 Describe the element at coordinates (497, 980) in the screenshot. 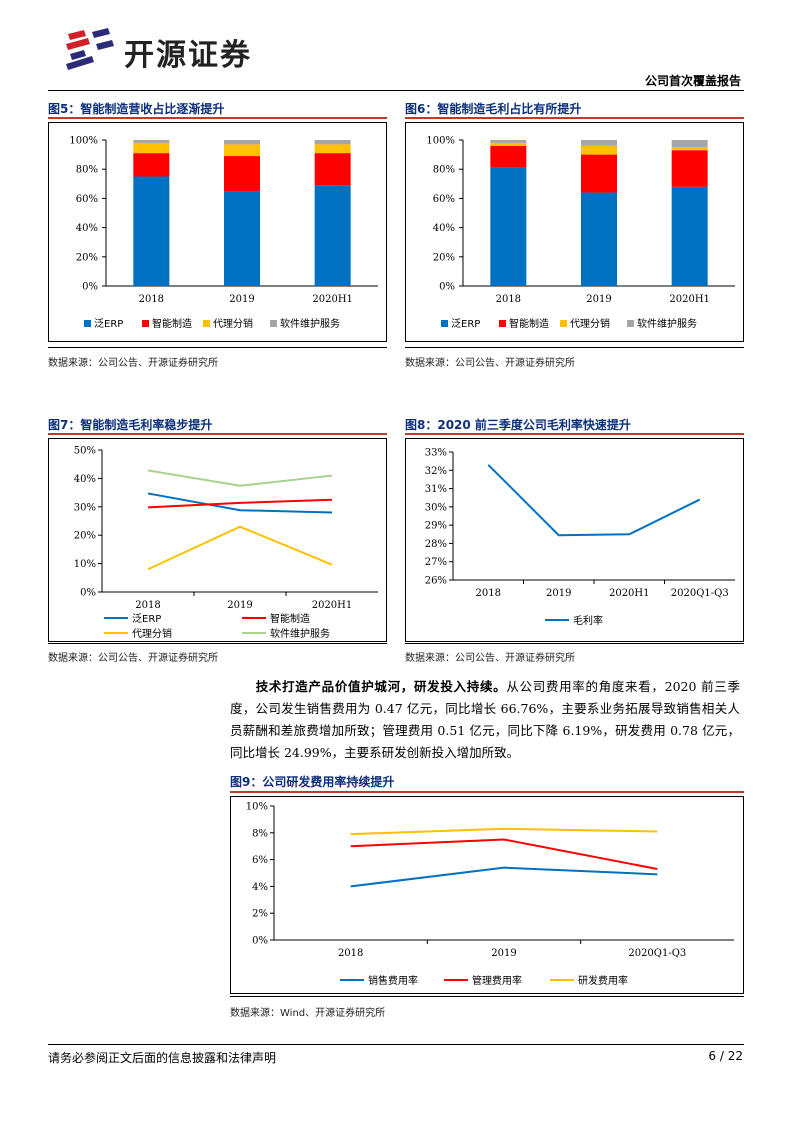

I see `legend-label: 管理费用率` at that location.